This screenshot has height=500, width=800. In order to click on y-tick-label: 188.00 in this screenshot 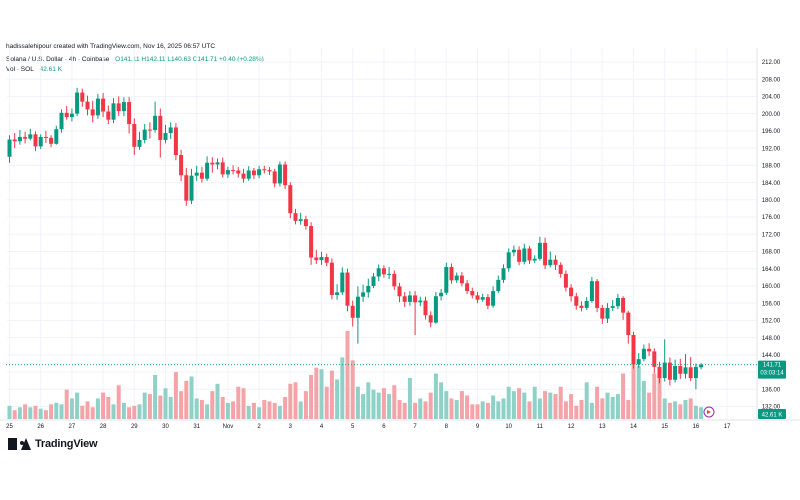, I will do `click(771, 167)`.